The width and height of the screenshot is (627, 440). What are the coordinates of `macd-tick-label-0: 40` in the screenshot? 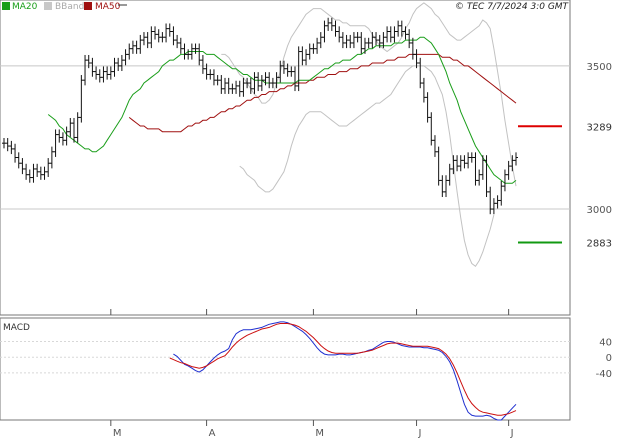 It's located at (605, 343).